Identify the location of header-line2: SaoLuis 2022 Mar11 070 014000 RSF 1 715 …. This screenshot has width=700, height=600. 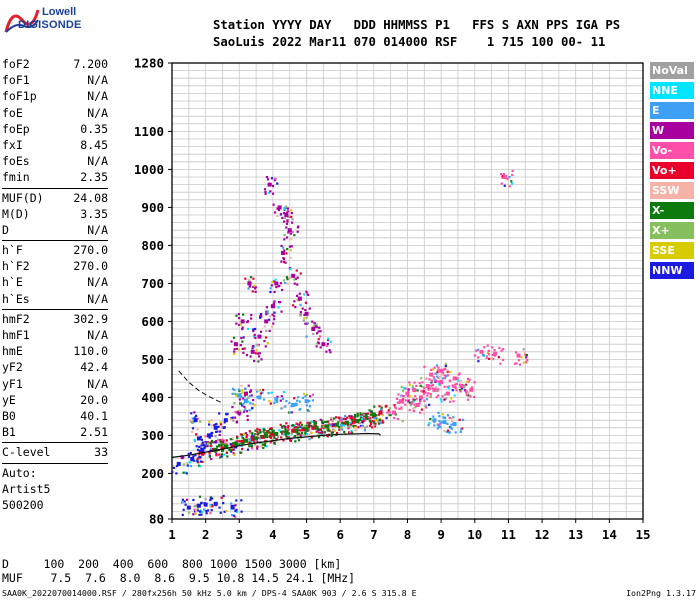
(409, 42).